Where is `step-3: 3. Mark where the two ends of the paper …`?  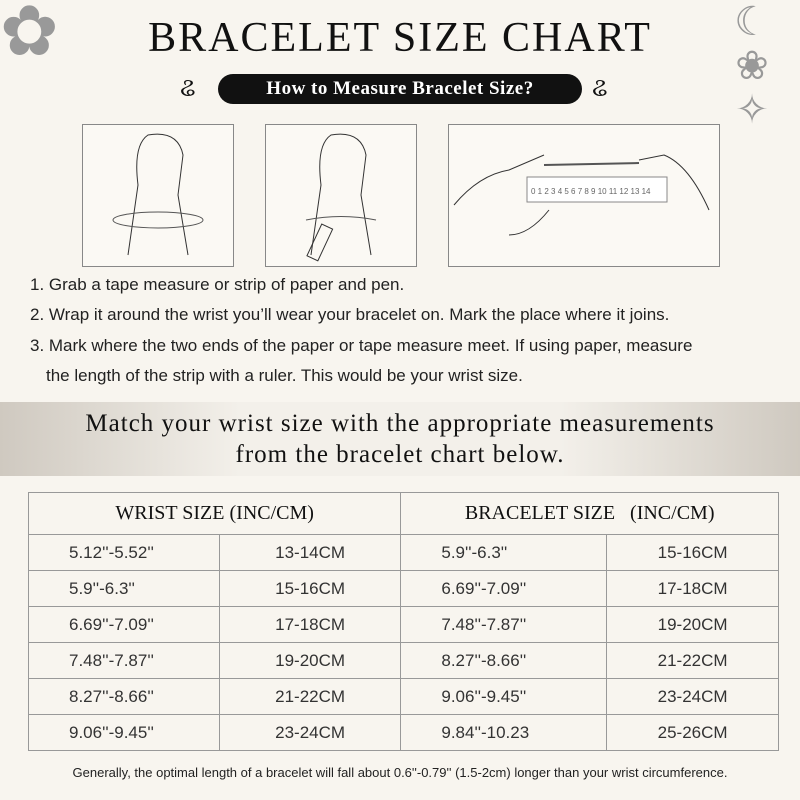 step-3: 3. Mark where the two ends of the paper … is located at coordinates (361, 345).